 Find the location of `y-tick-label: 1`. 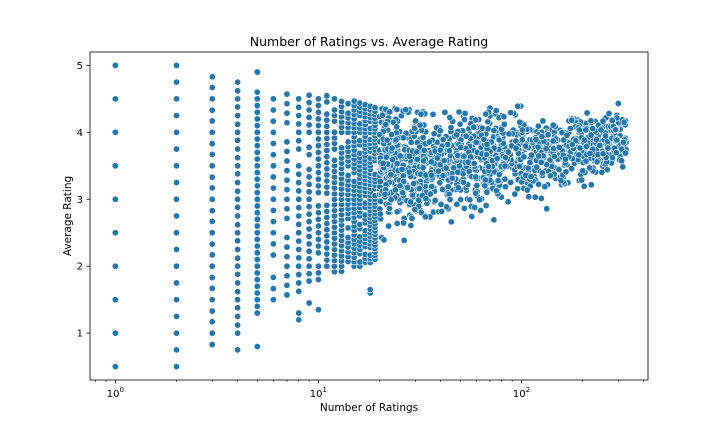

y-tick-label: 1 is located at coordinates (80, 334).